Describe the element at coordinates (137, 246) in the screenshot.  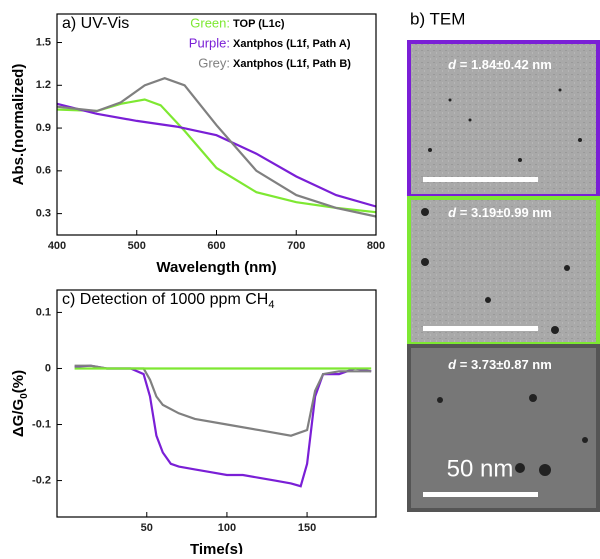
I see `x-tick-label: 500` at that location.